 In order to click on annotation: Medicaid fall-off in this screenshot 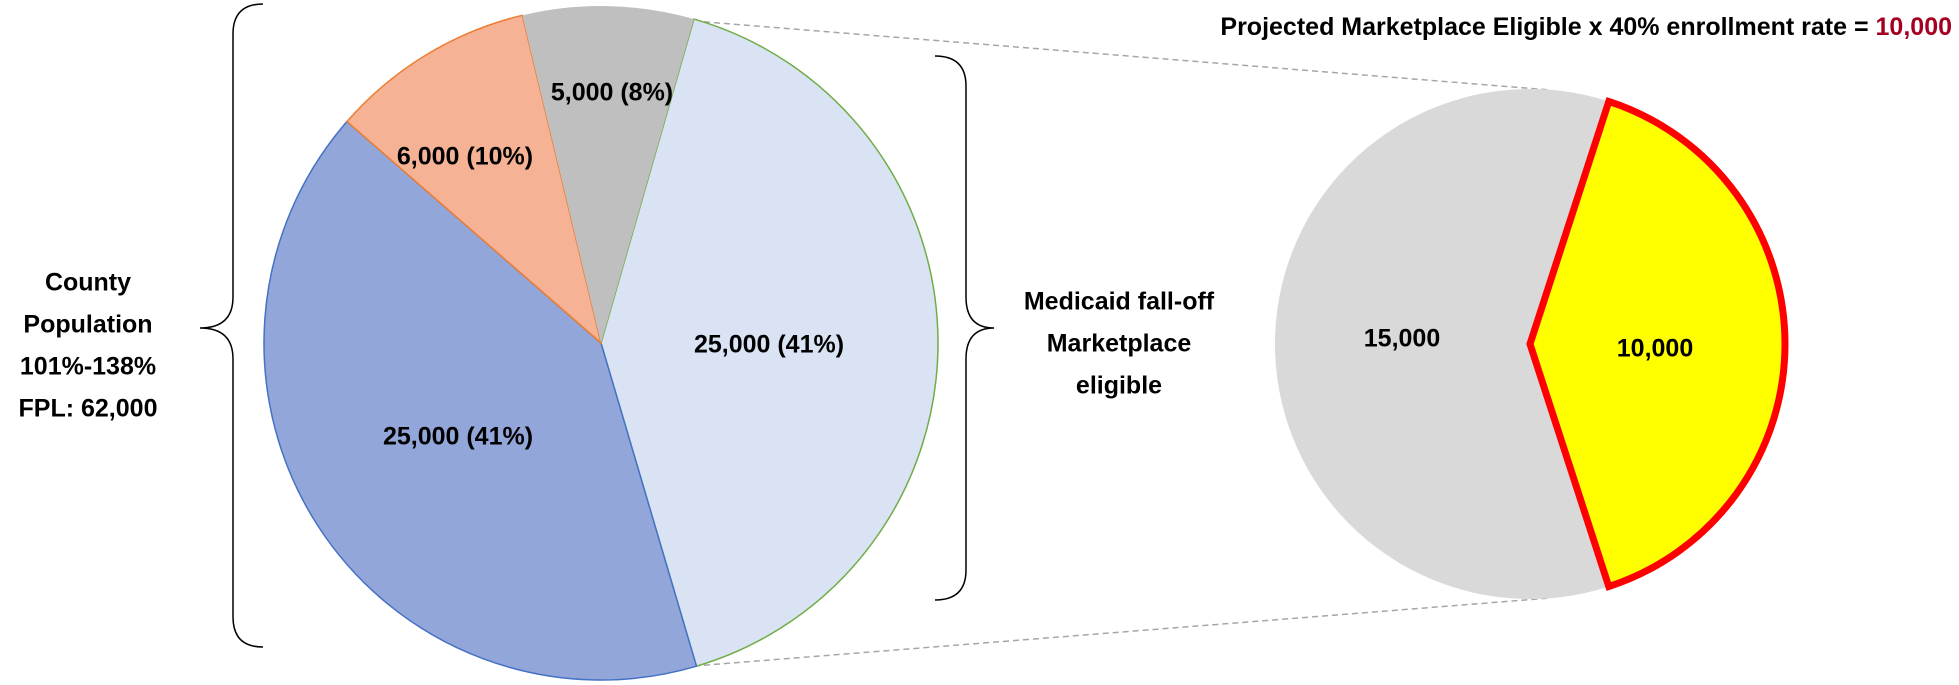, I will do `click(1119, 302)`.